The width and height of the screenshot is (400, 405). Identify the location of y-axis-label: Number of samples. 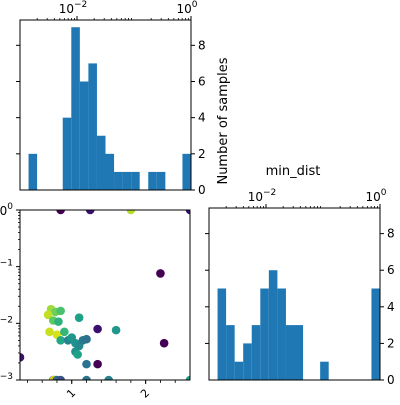
(223, 120).